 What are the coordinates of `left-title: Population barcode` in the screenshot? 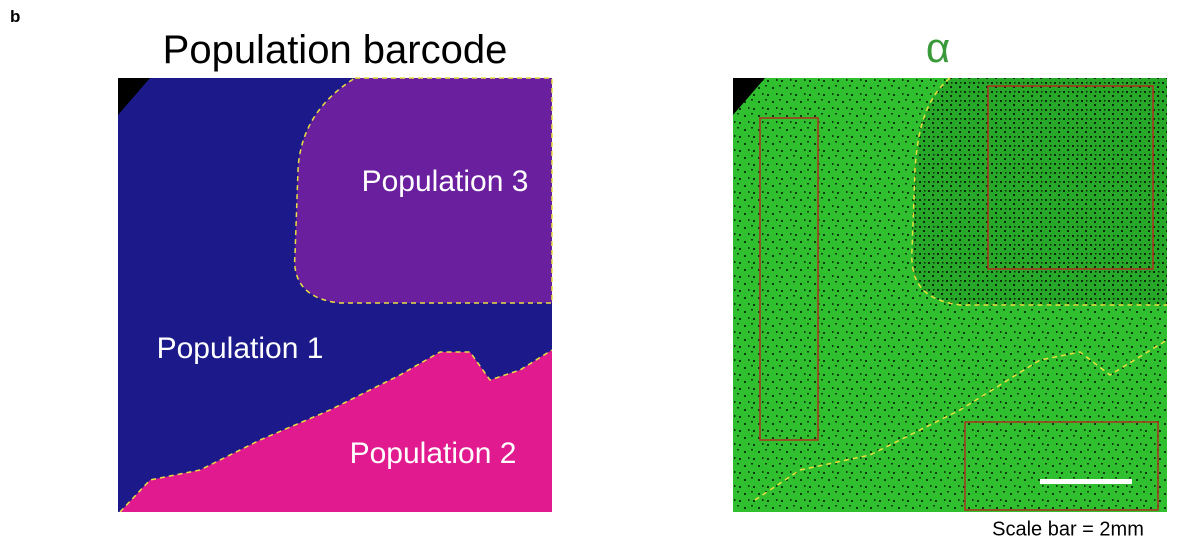 It's located at (335, 50).